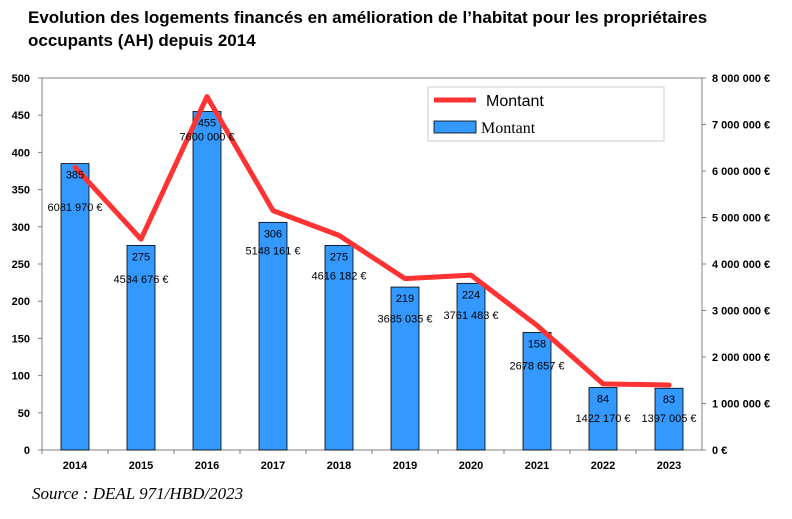 The height and width of the screenshot is (519, 792). I want to click on bar-value-label: 385, so click(75, 176).